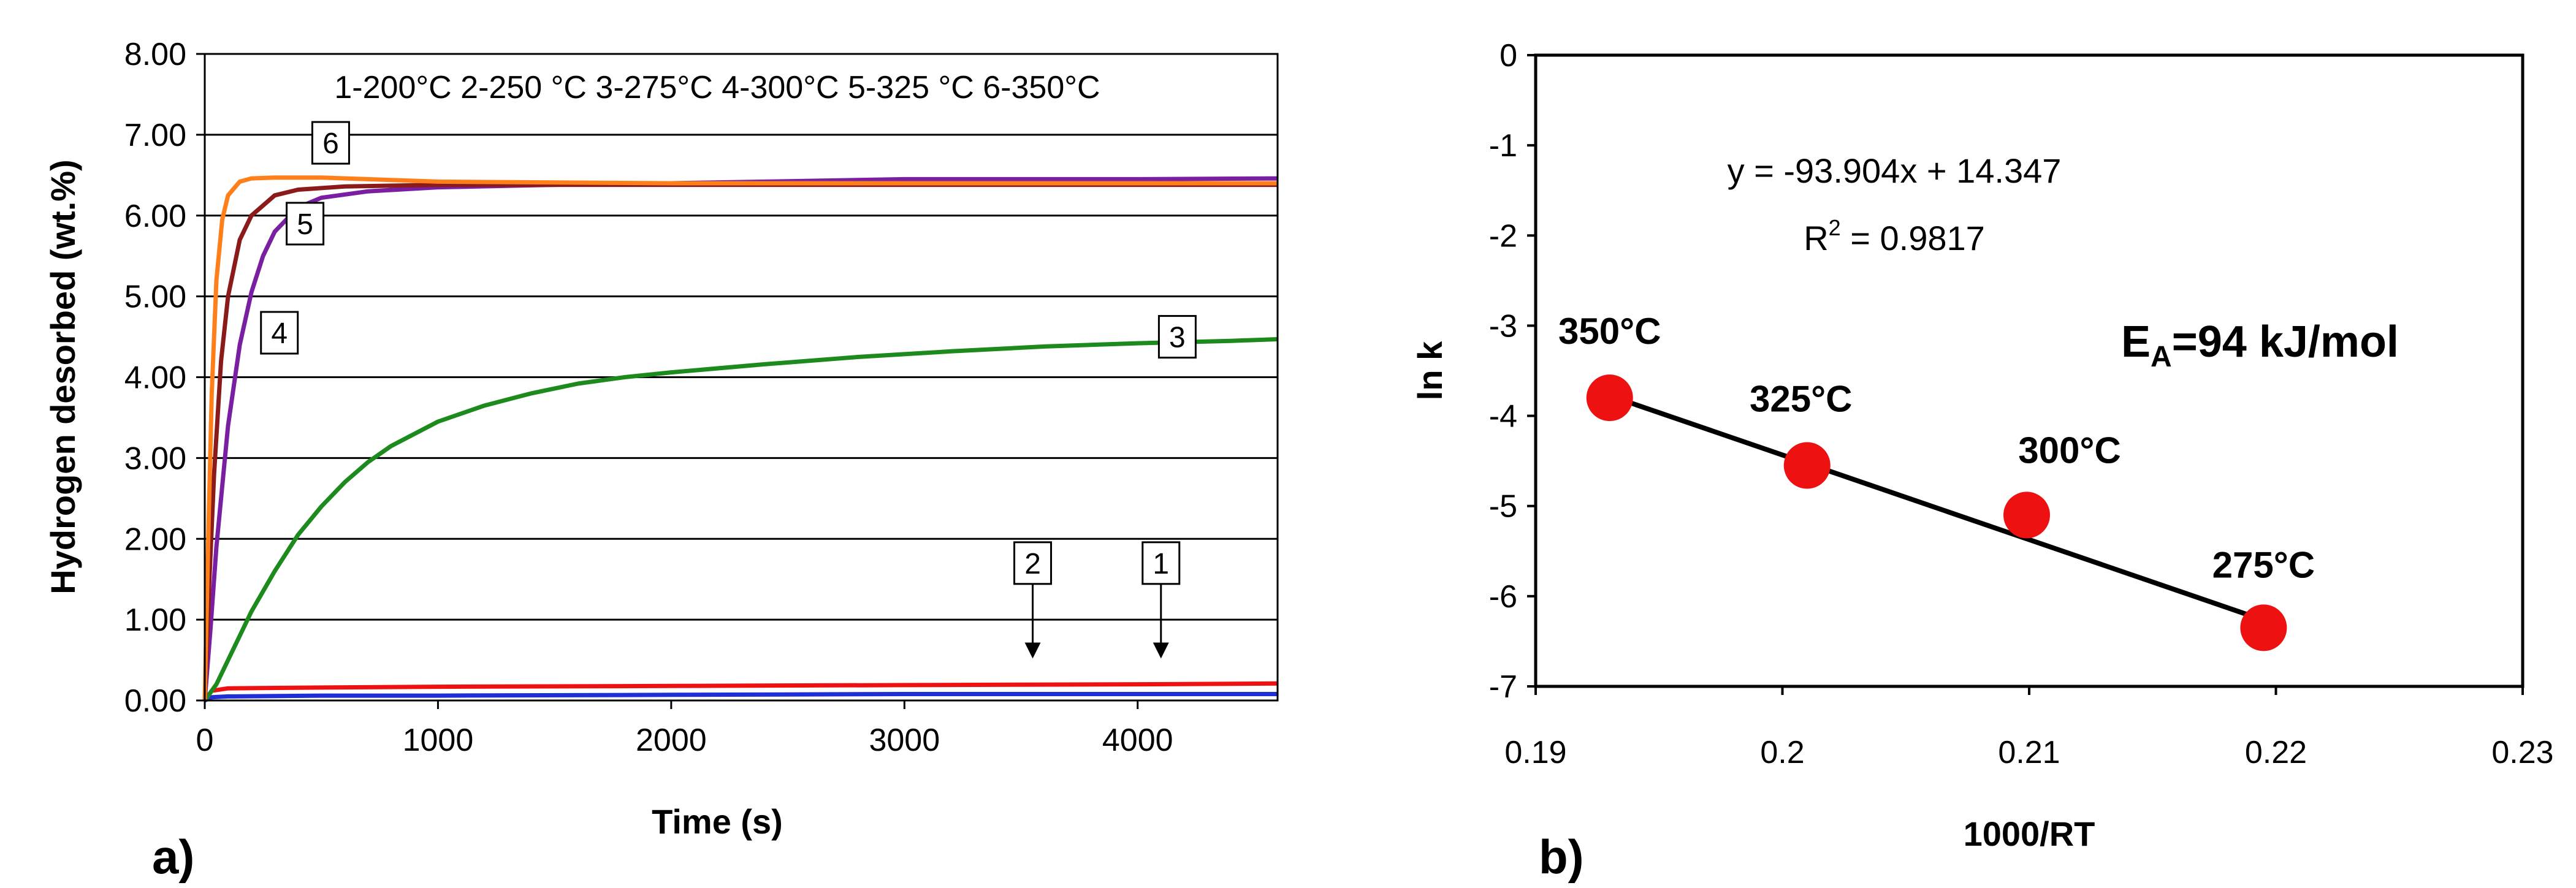 The height and width of the screenshot is (888, 2576). I want to click on panel-b-x-tick-label: 0.21, so click(2029, 753).